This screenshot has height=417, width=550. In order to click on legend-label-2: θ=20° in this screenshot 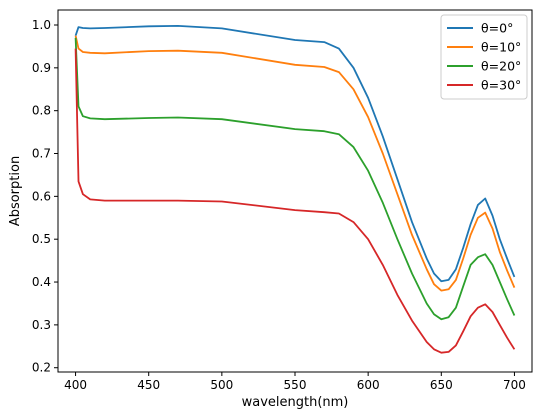, I will do `click(501, 66)`.